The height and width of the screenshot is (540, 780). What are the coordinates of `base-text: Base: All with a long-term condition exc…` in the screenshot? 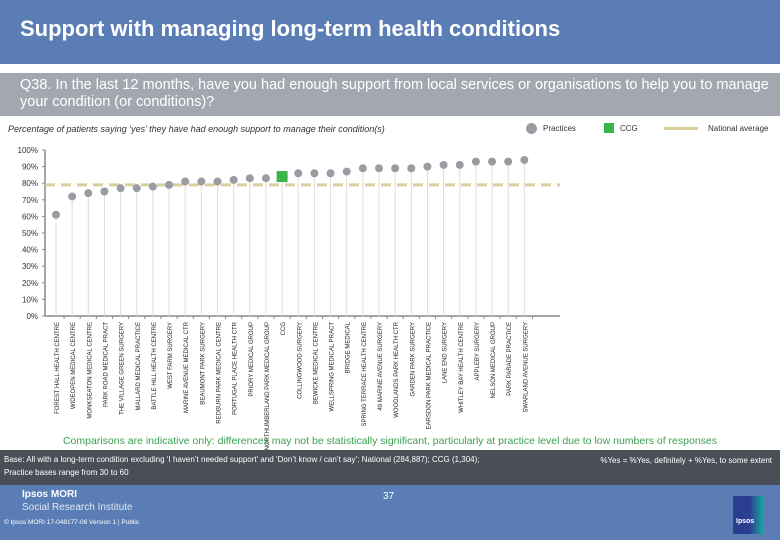 It's located at (242, 466).